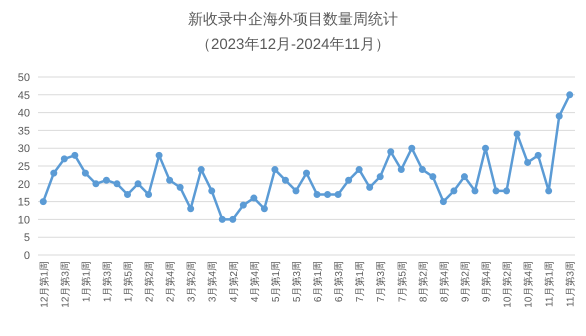 This screenshot has width=586, height=336. Describe the element at coordinates (339, 281) in the screenshot. I see `x-tick-label: 6月第3周` at that location.